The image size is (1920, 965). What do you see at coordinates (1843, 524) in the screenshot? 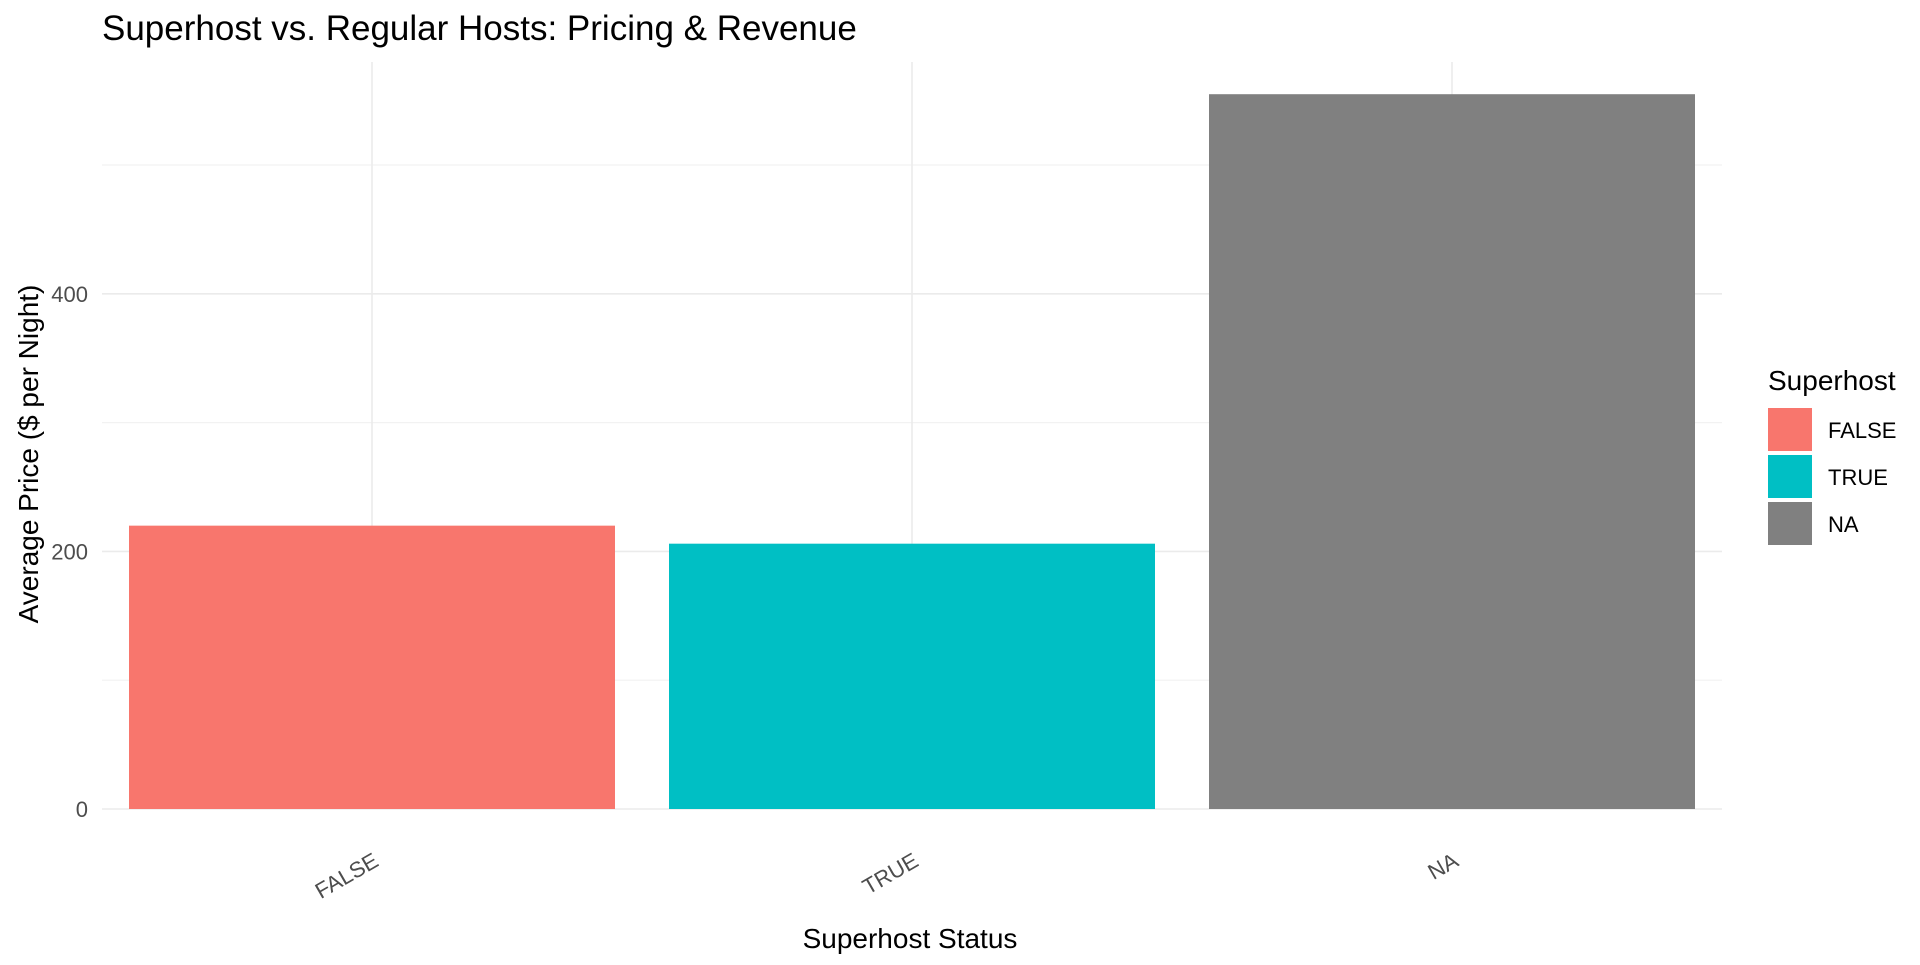
I see `legend-label-na: NA` at bounding box center [1843, 524].